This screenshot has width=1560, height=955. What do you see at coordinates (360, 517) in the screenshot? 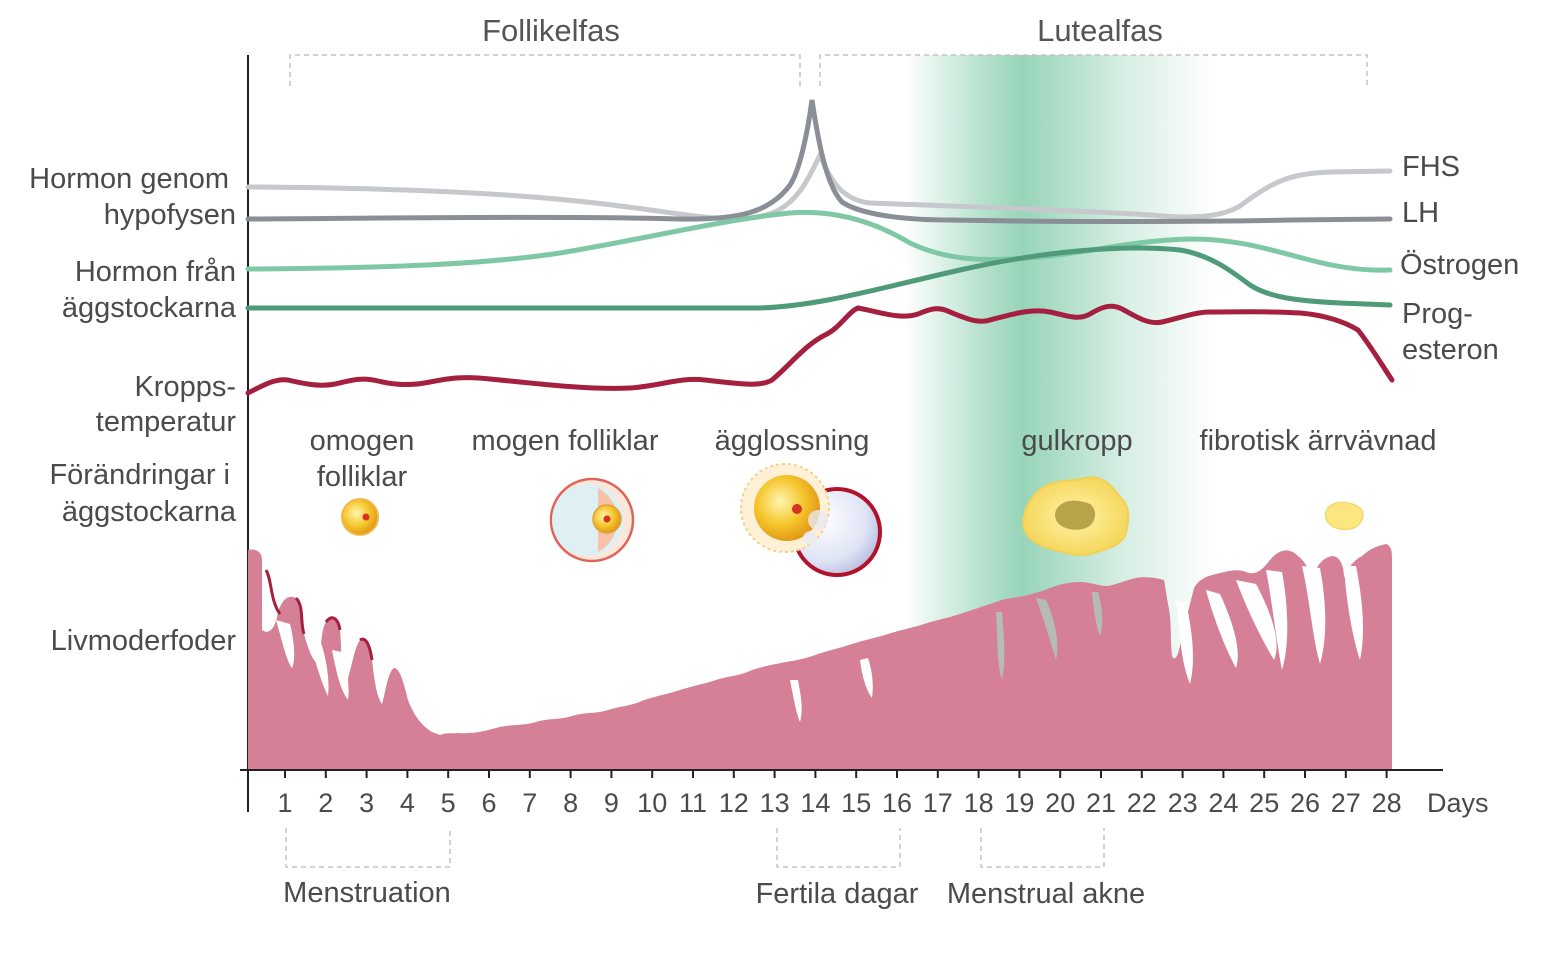
I see `immature-follicle-illustration` at bounding box center [360, 517].